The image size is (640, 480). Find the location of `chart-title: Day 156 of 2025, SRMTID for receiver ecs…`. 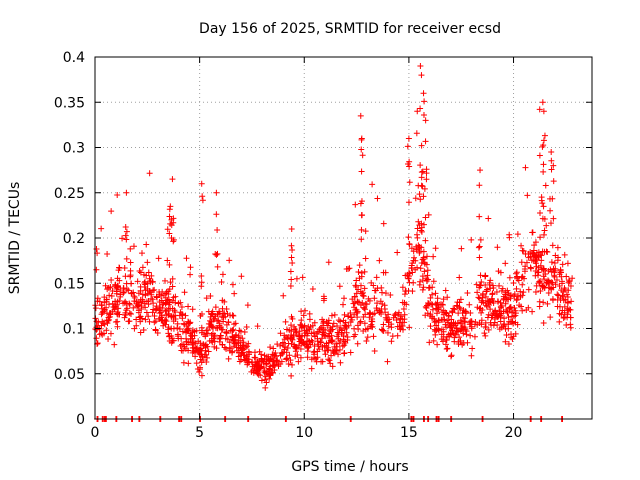

chart-title: Day 156 of 2025, SRMTID for receiver ecs… is located at coordinates (350, 29).